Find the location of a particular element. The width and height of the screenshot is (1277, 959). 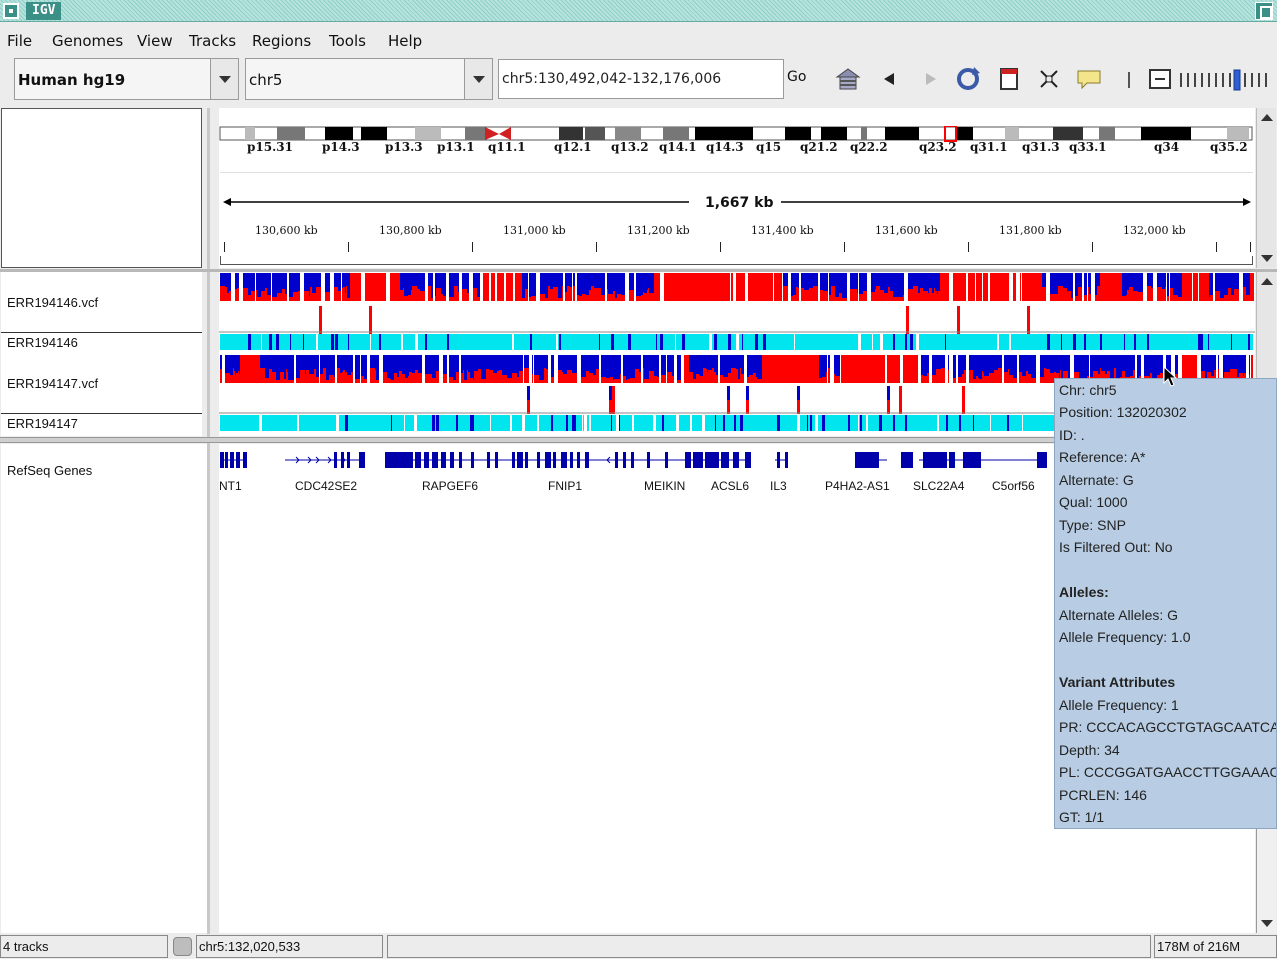

back-arrow-icon is located at coordinates (890, 79).